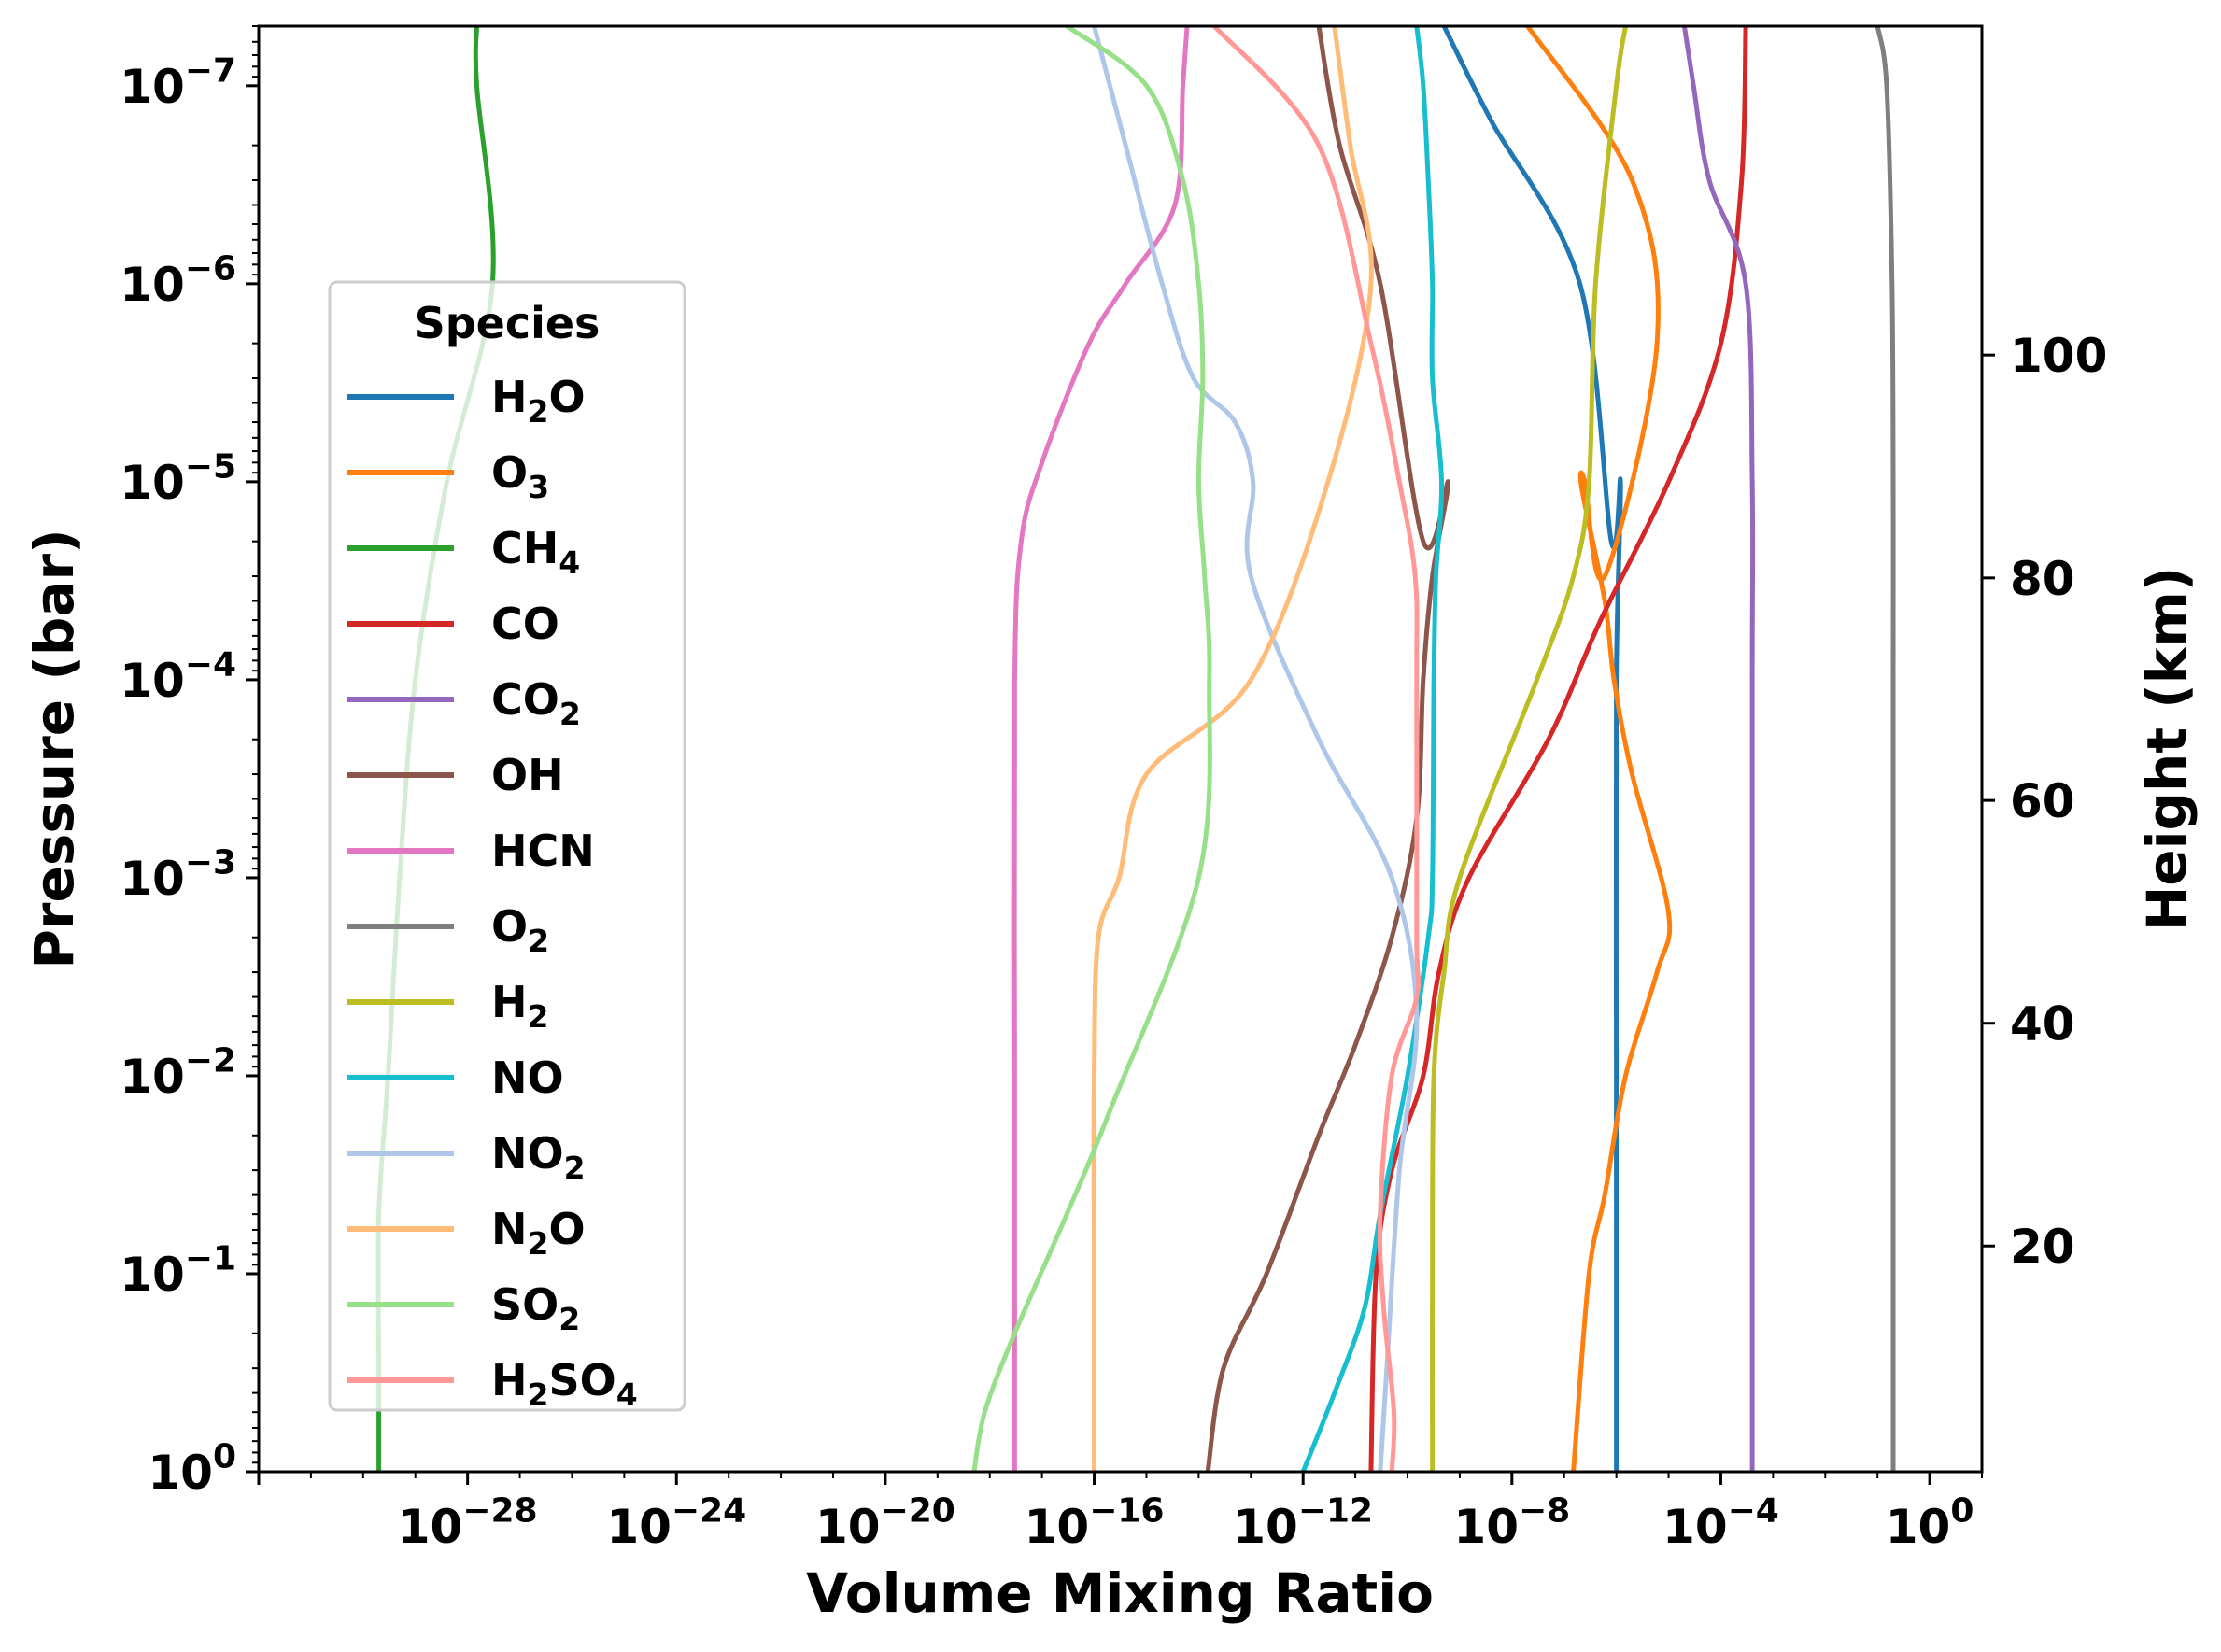  What do you see at coordinates (676, 1523) in the screenshot?
I see `x-tick-label: 10⁻²⁴` at bounding box center [676, 1523].